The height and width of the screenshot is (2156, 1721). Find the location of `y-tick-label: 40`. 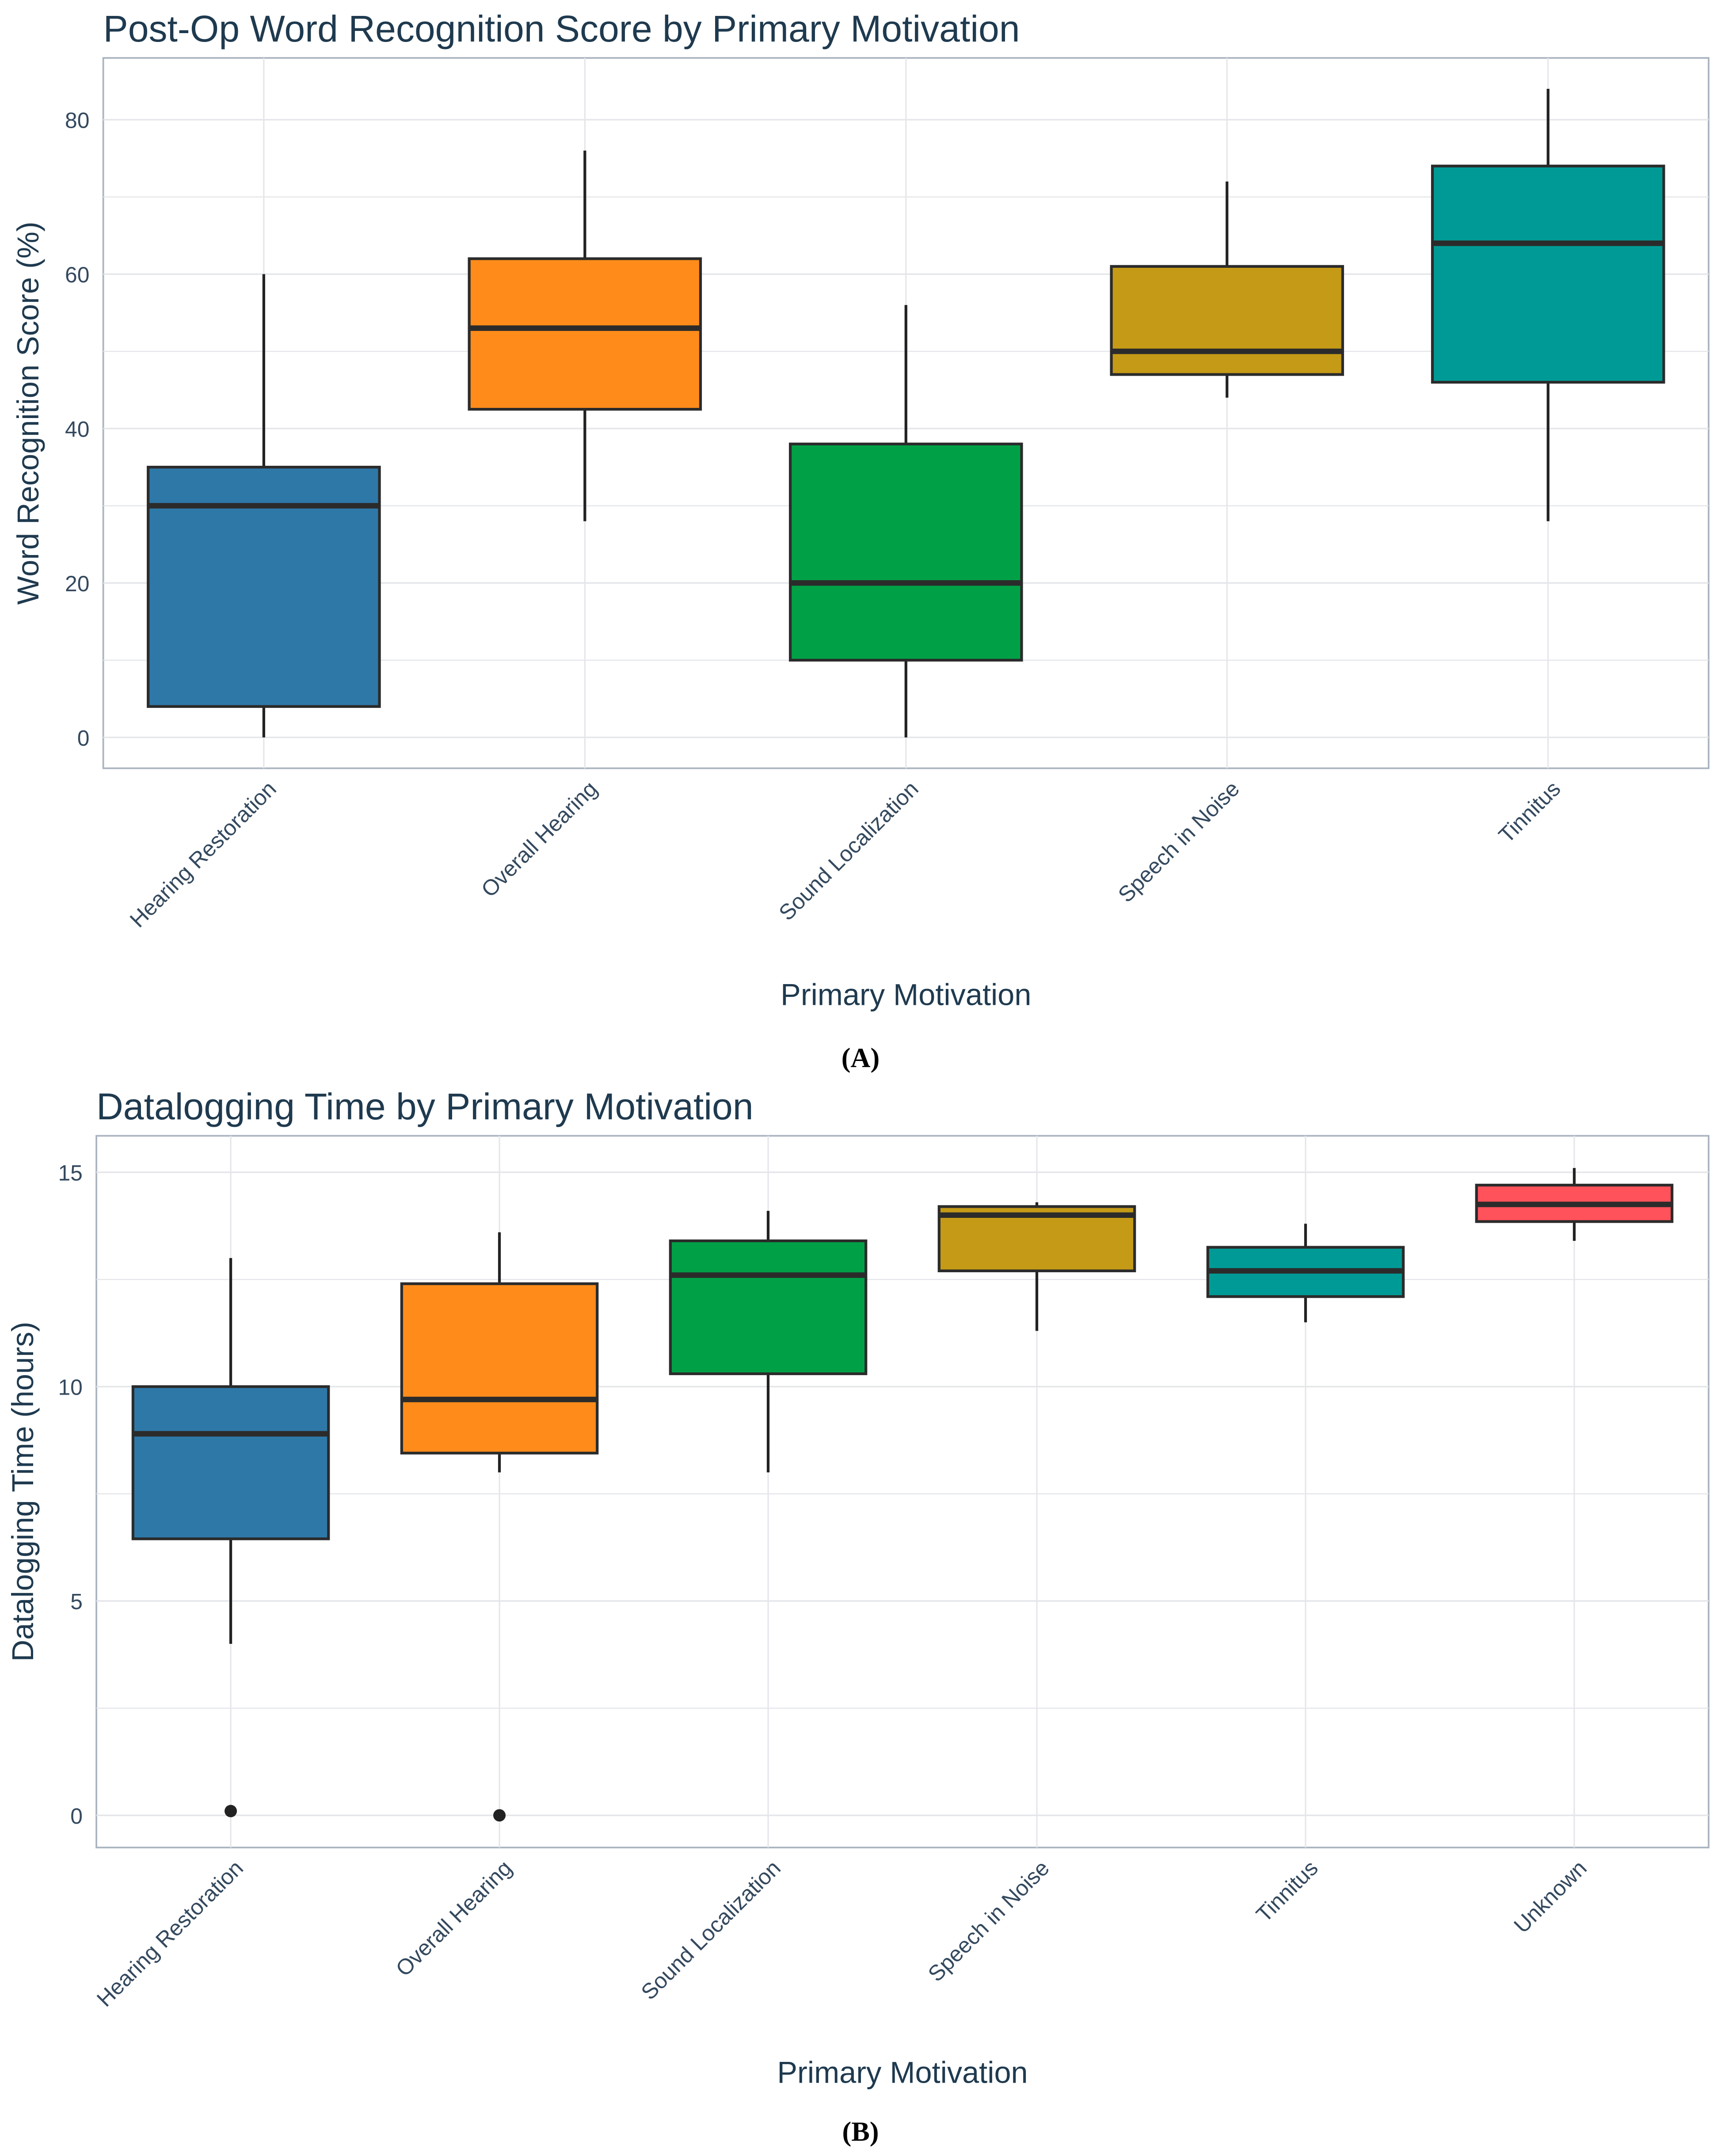

y-tick-label: 40 is located at coordinates (77, 429).